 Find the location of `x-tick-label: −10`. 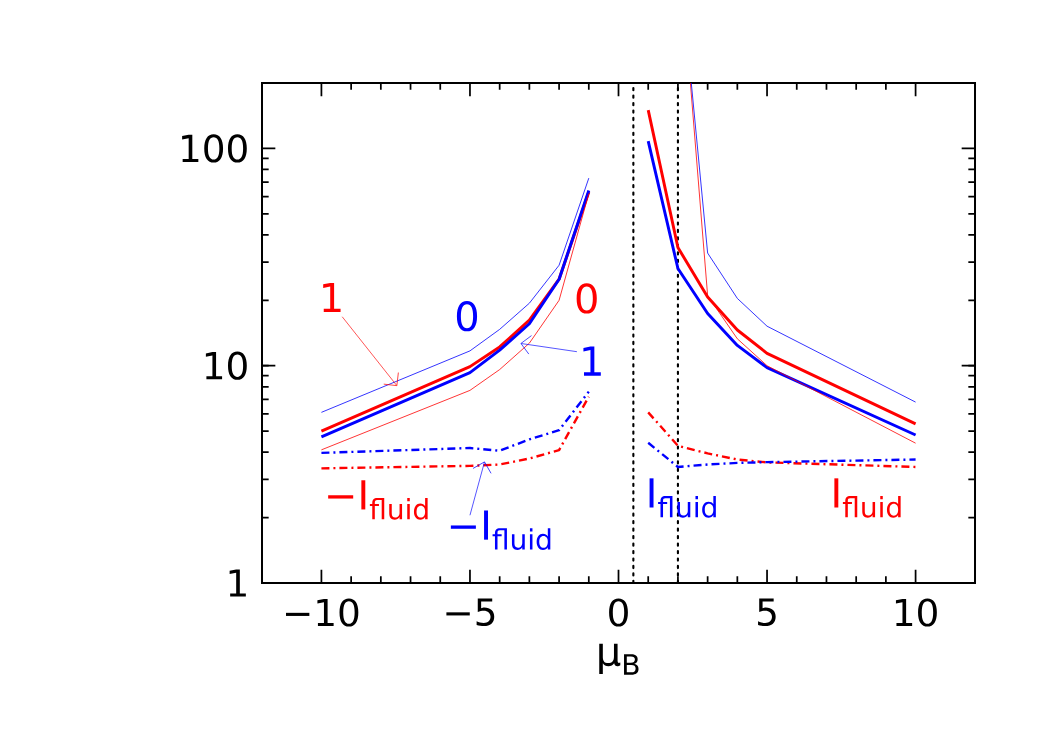

x-tick-label: −10 is located at coordinates (322, 612).